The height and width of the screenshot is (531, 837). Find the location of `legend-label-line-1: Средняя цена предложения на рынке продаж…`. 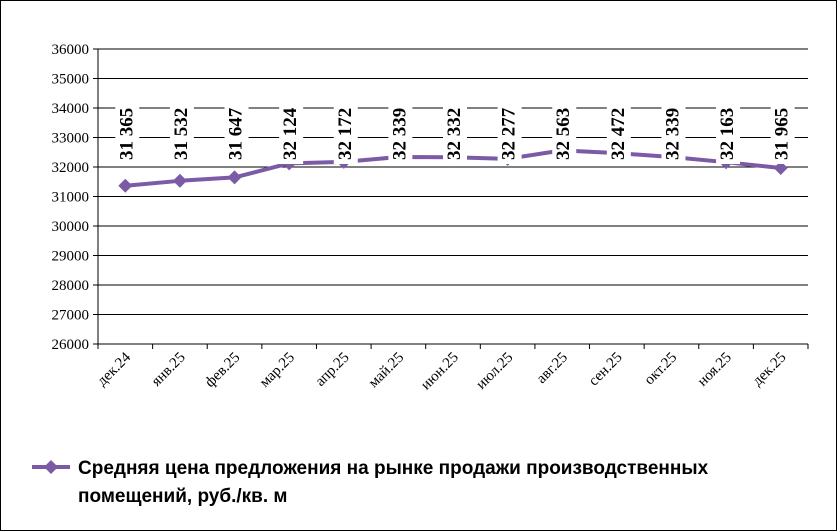

legend-label-line-1: Средняя цена предложения на рынке продаж… is located at coordinates (393, 468).